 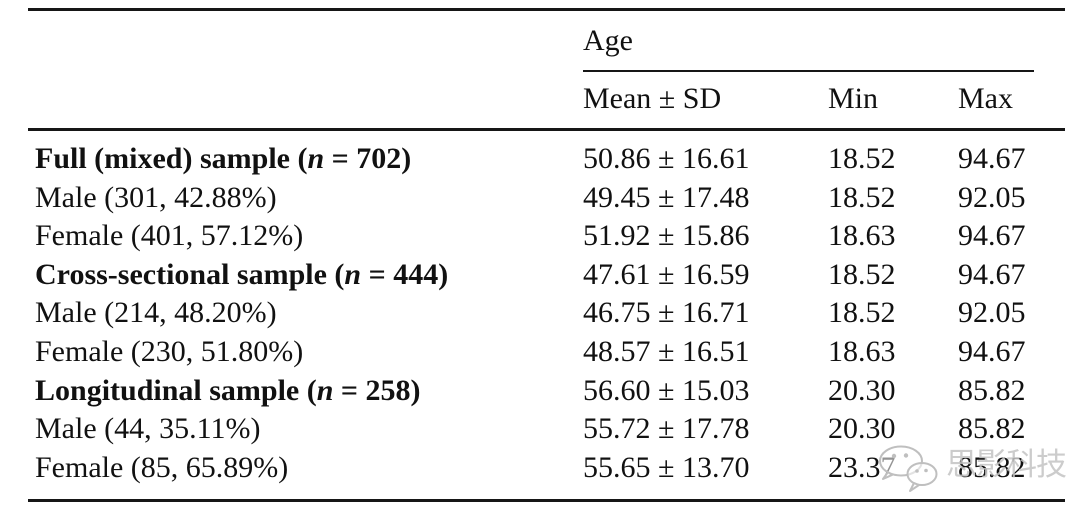 I want to click on row-label: Female (401, 57.12%), so click(x=169, y=236).